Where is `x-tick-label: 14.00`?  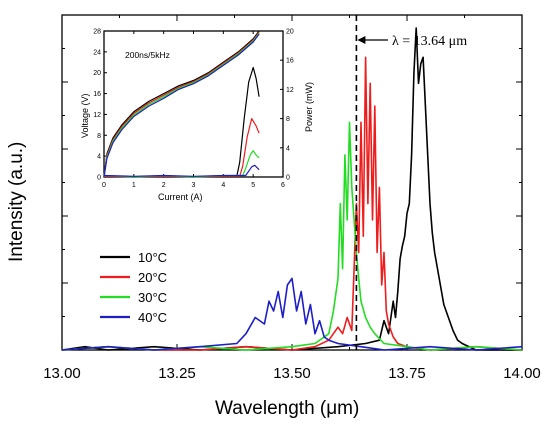
x-tick-label: 14.00 is located at coordinates (522, 373).